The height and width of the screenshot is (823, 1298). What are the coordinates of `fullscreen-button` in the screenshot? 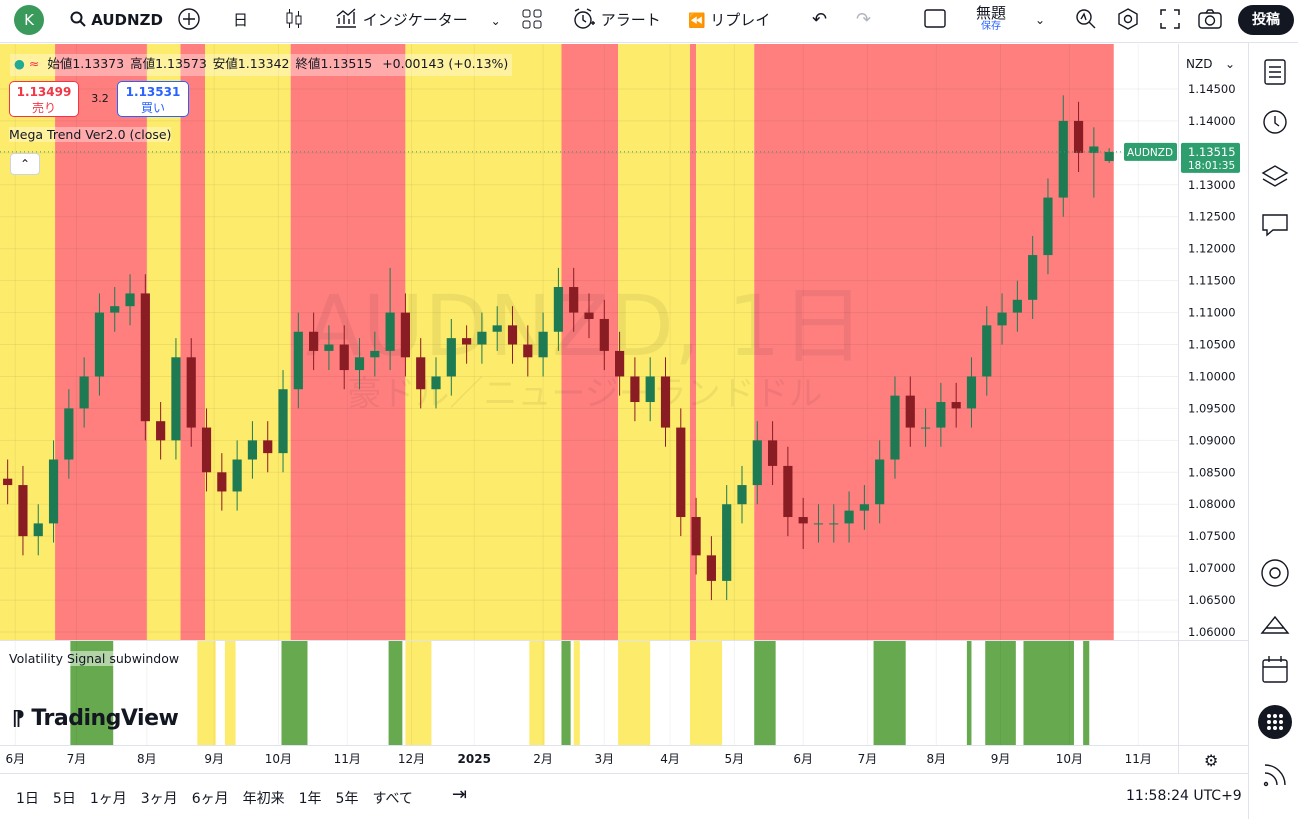 It's located at (1170, 21).